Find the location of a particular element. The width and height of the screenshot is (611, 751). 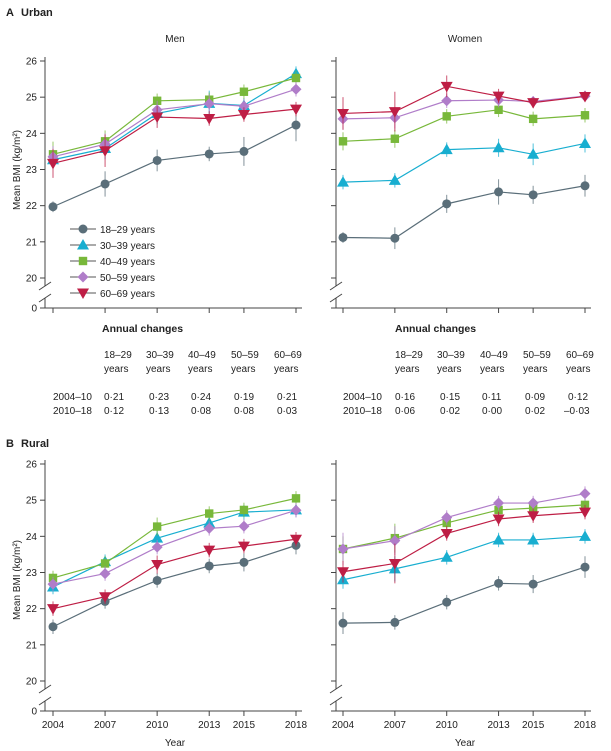

ac-value: 0·00 is located at coordinates (492, 411).